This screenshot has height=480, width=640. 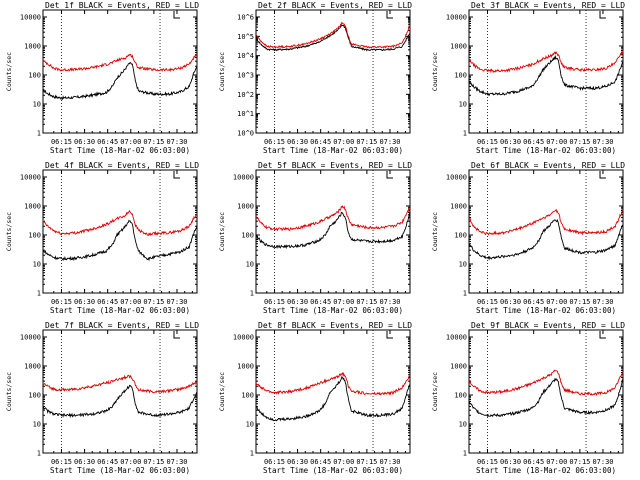 What do you see at coordinates (548, 165) in the screenshot?
I see `panel-title: Det 6f BLACK = Events, RED = LLD` at bounding box center [548, 165].